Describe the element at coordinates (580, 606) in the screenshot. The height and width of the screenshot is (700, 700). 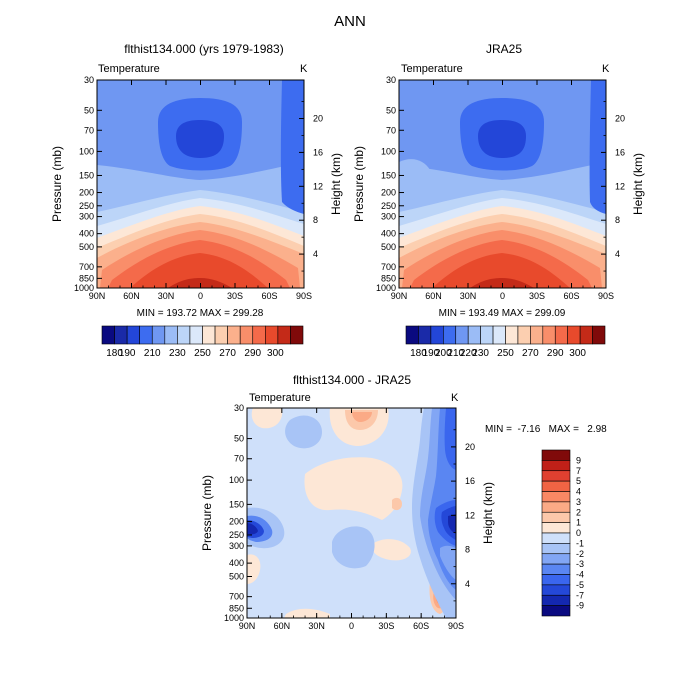
I see `colorbar-label: -9` at that location.